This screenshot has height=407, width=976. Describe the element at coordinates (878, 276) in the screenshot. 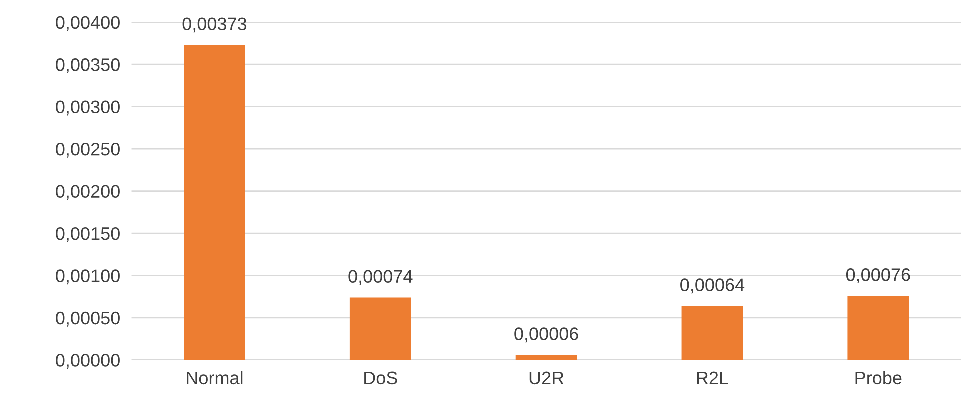

I see `data-label: 0,00076` at that location.